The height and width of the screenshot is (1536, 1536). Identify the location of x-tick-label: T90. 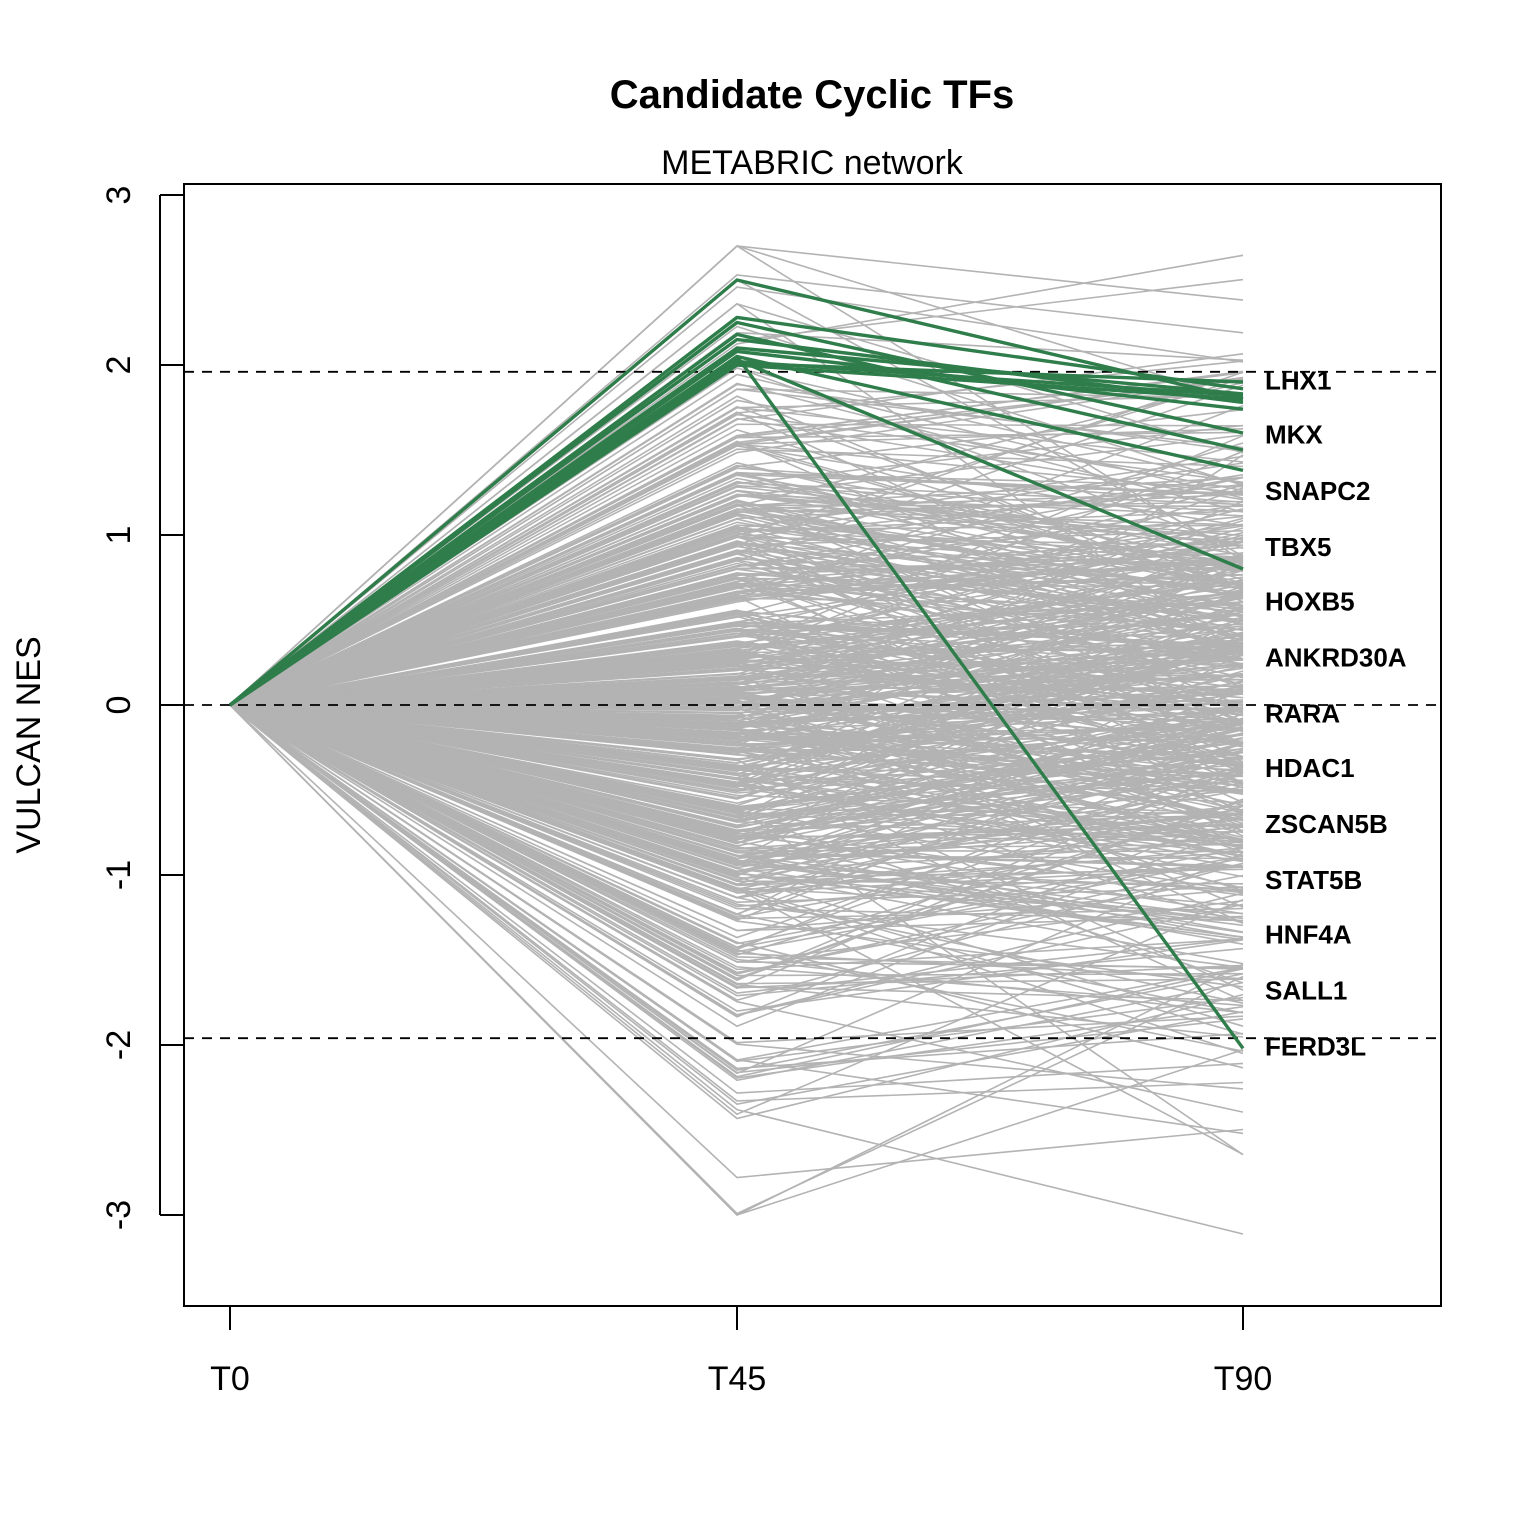
(1243, 1379).